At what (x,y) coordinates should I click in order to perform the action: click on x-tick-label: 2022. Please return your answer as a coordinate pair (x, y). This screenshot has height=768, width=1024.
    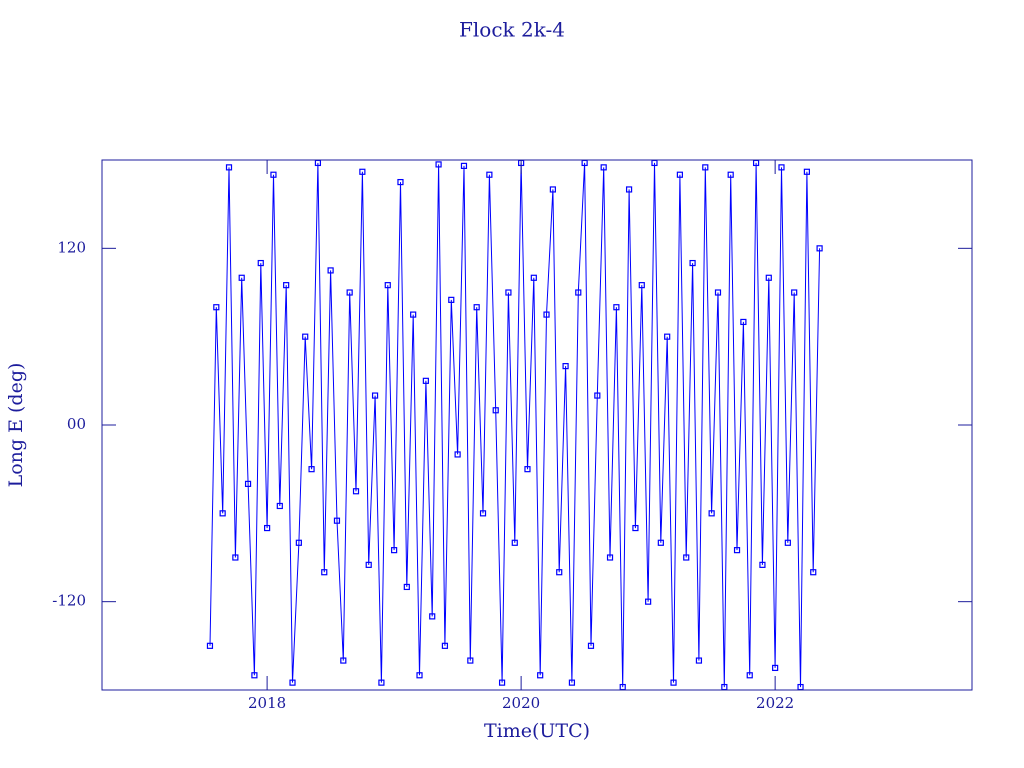
    Looking at the image, I should click on (775, 703).